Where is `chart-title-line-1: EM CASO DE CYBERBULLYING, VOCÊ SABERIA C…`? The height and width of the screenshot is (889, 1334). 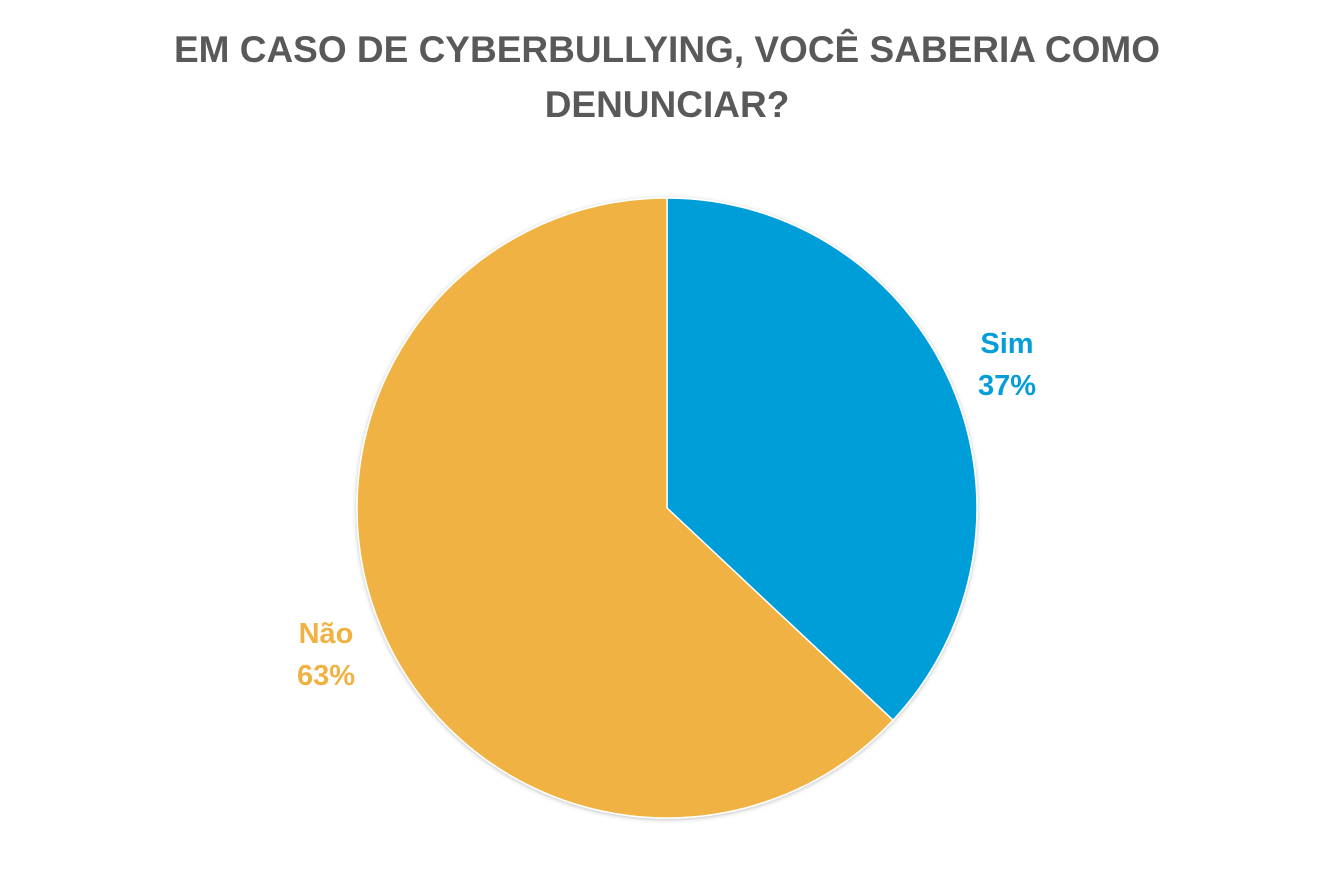
chart-title-line-1: EM CASO DE CYBERBULLYING, VOCÊ SABERIA C… is located at coordinates (667, 49).